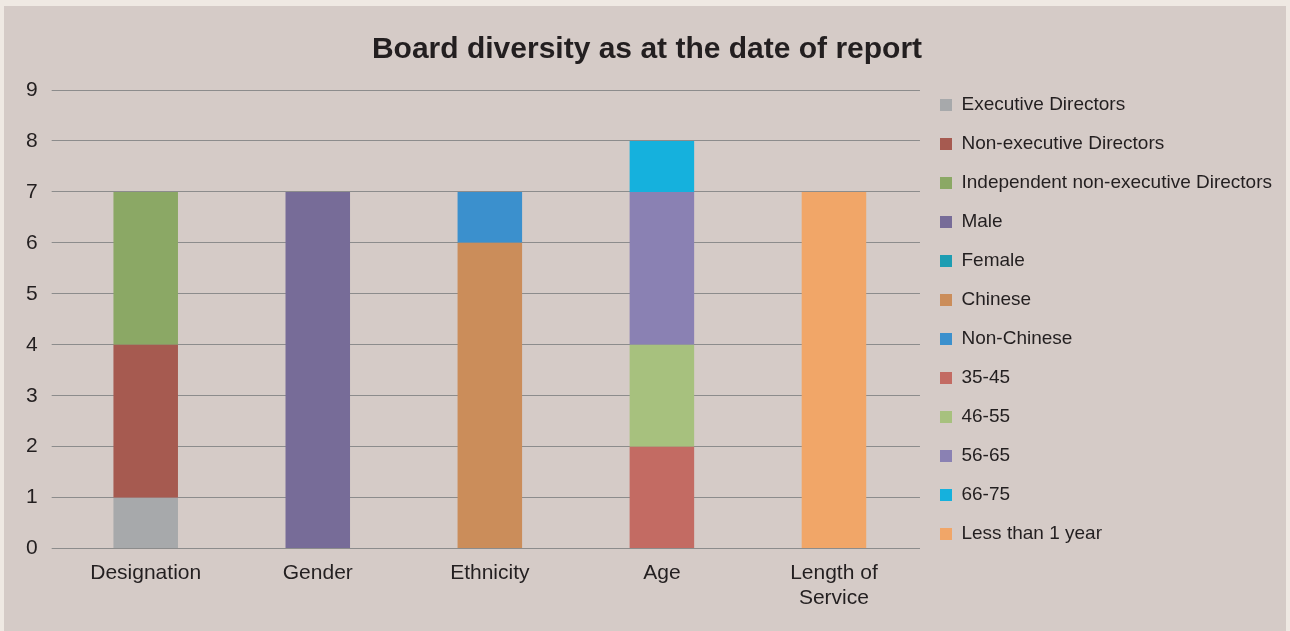  What do you see at coordinates (993, 260) in the screenshot?
I see `legend-label: Female` at bounding box center [993, 260].